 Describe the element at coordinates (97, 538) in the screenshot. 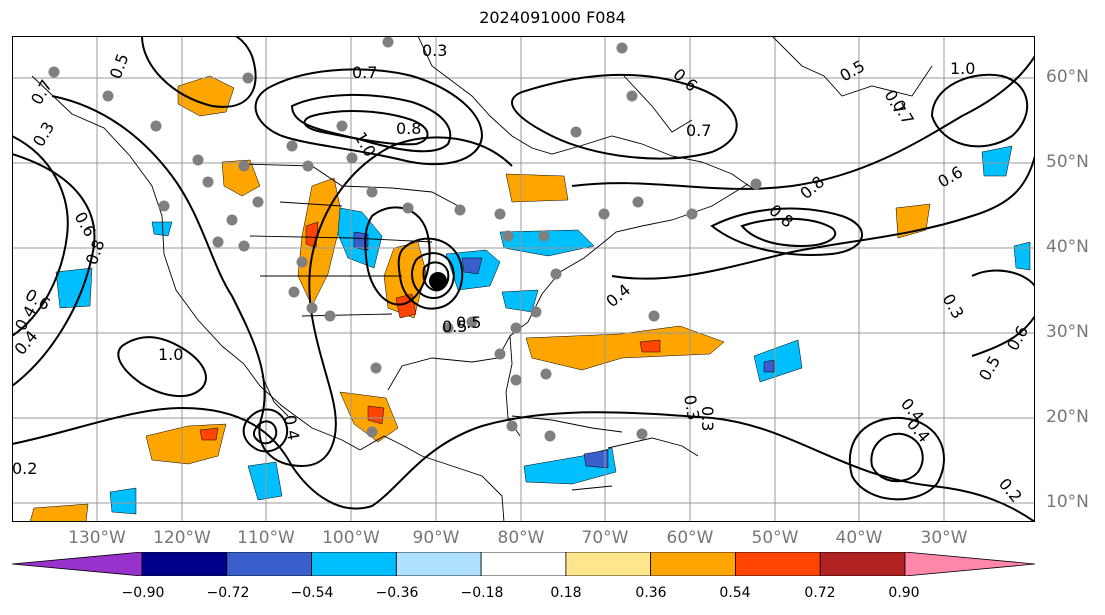

I see `lon-label: 130°W` at that location.